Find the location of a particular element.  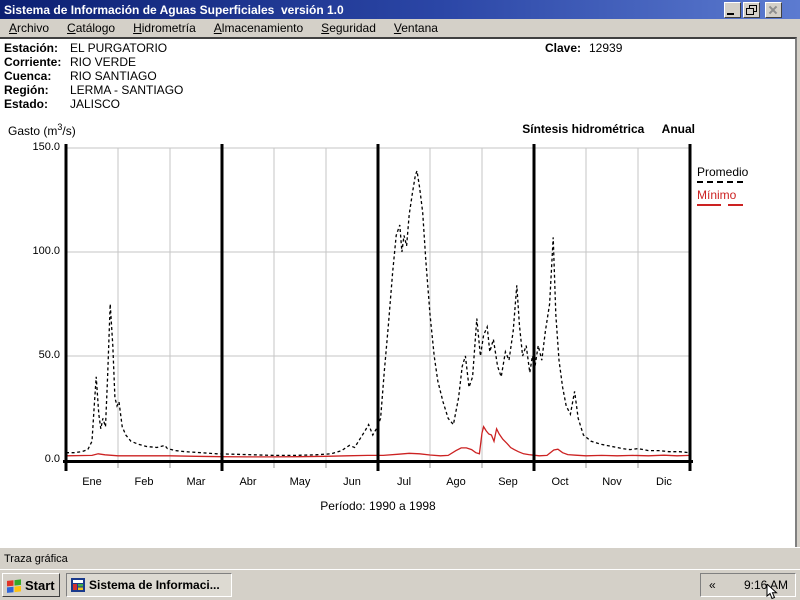

status-text: Traza gráfica is located at coordinates (36, 559).